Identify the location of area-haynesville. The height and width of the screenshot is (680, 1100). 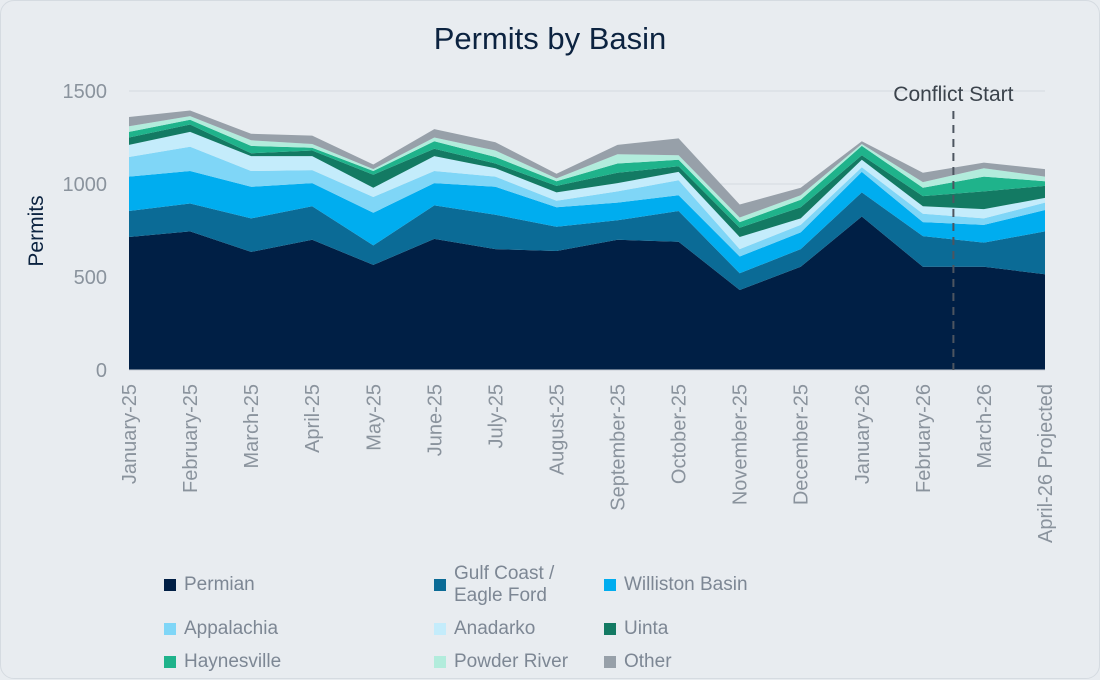
(587, 173).